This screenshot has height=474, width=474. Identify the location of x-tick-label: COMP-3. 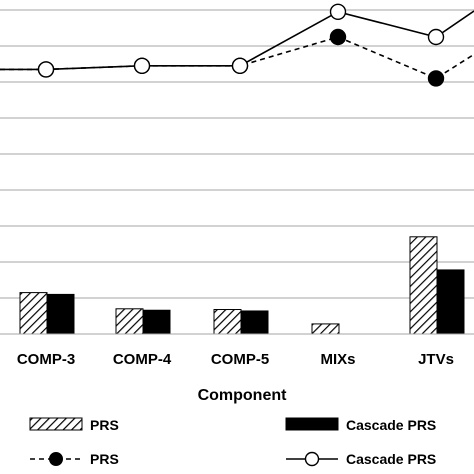
(46, 359).